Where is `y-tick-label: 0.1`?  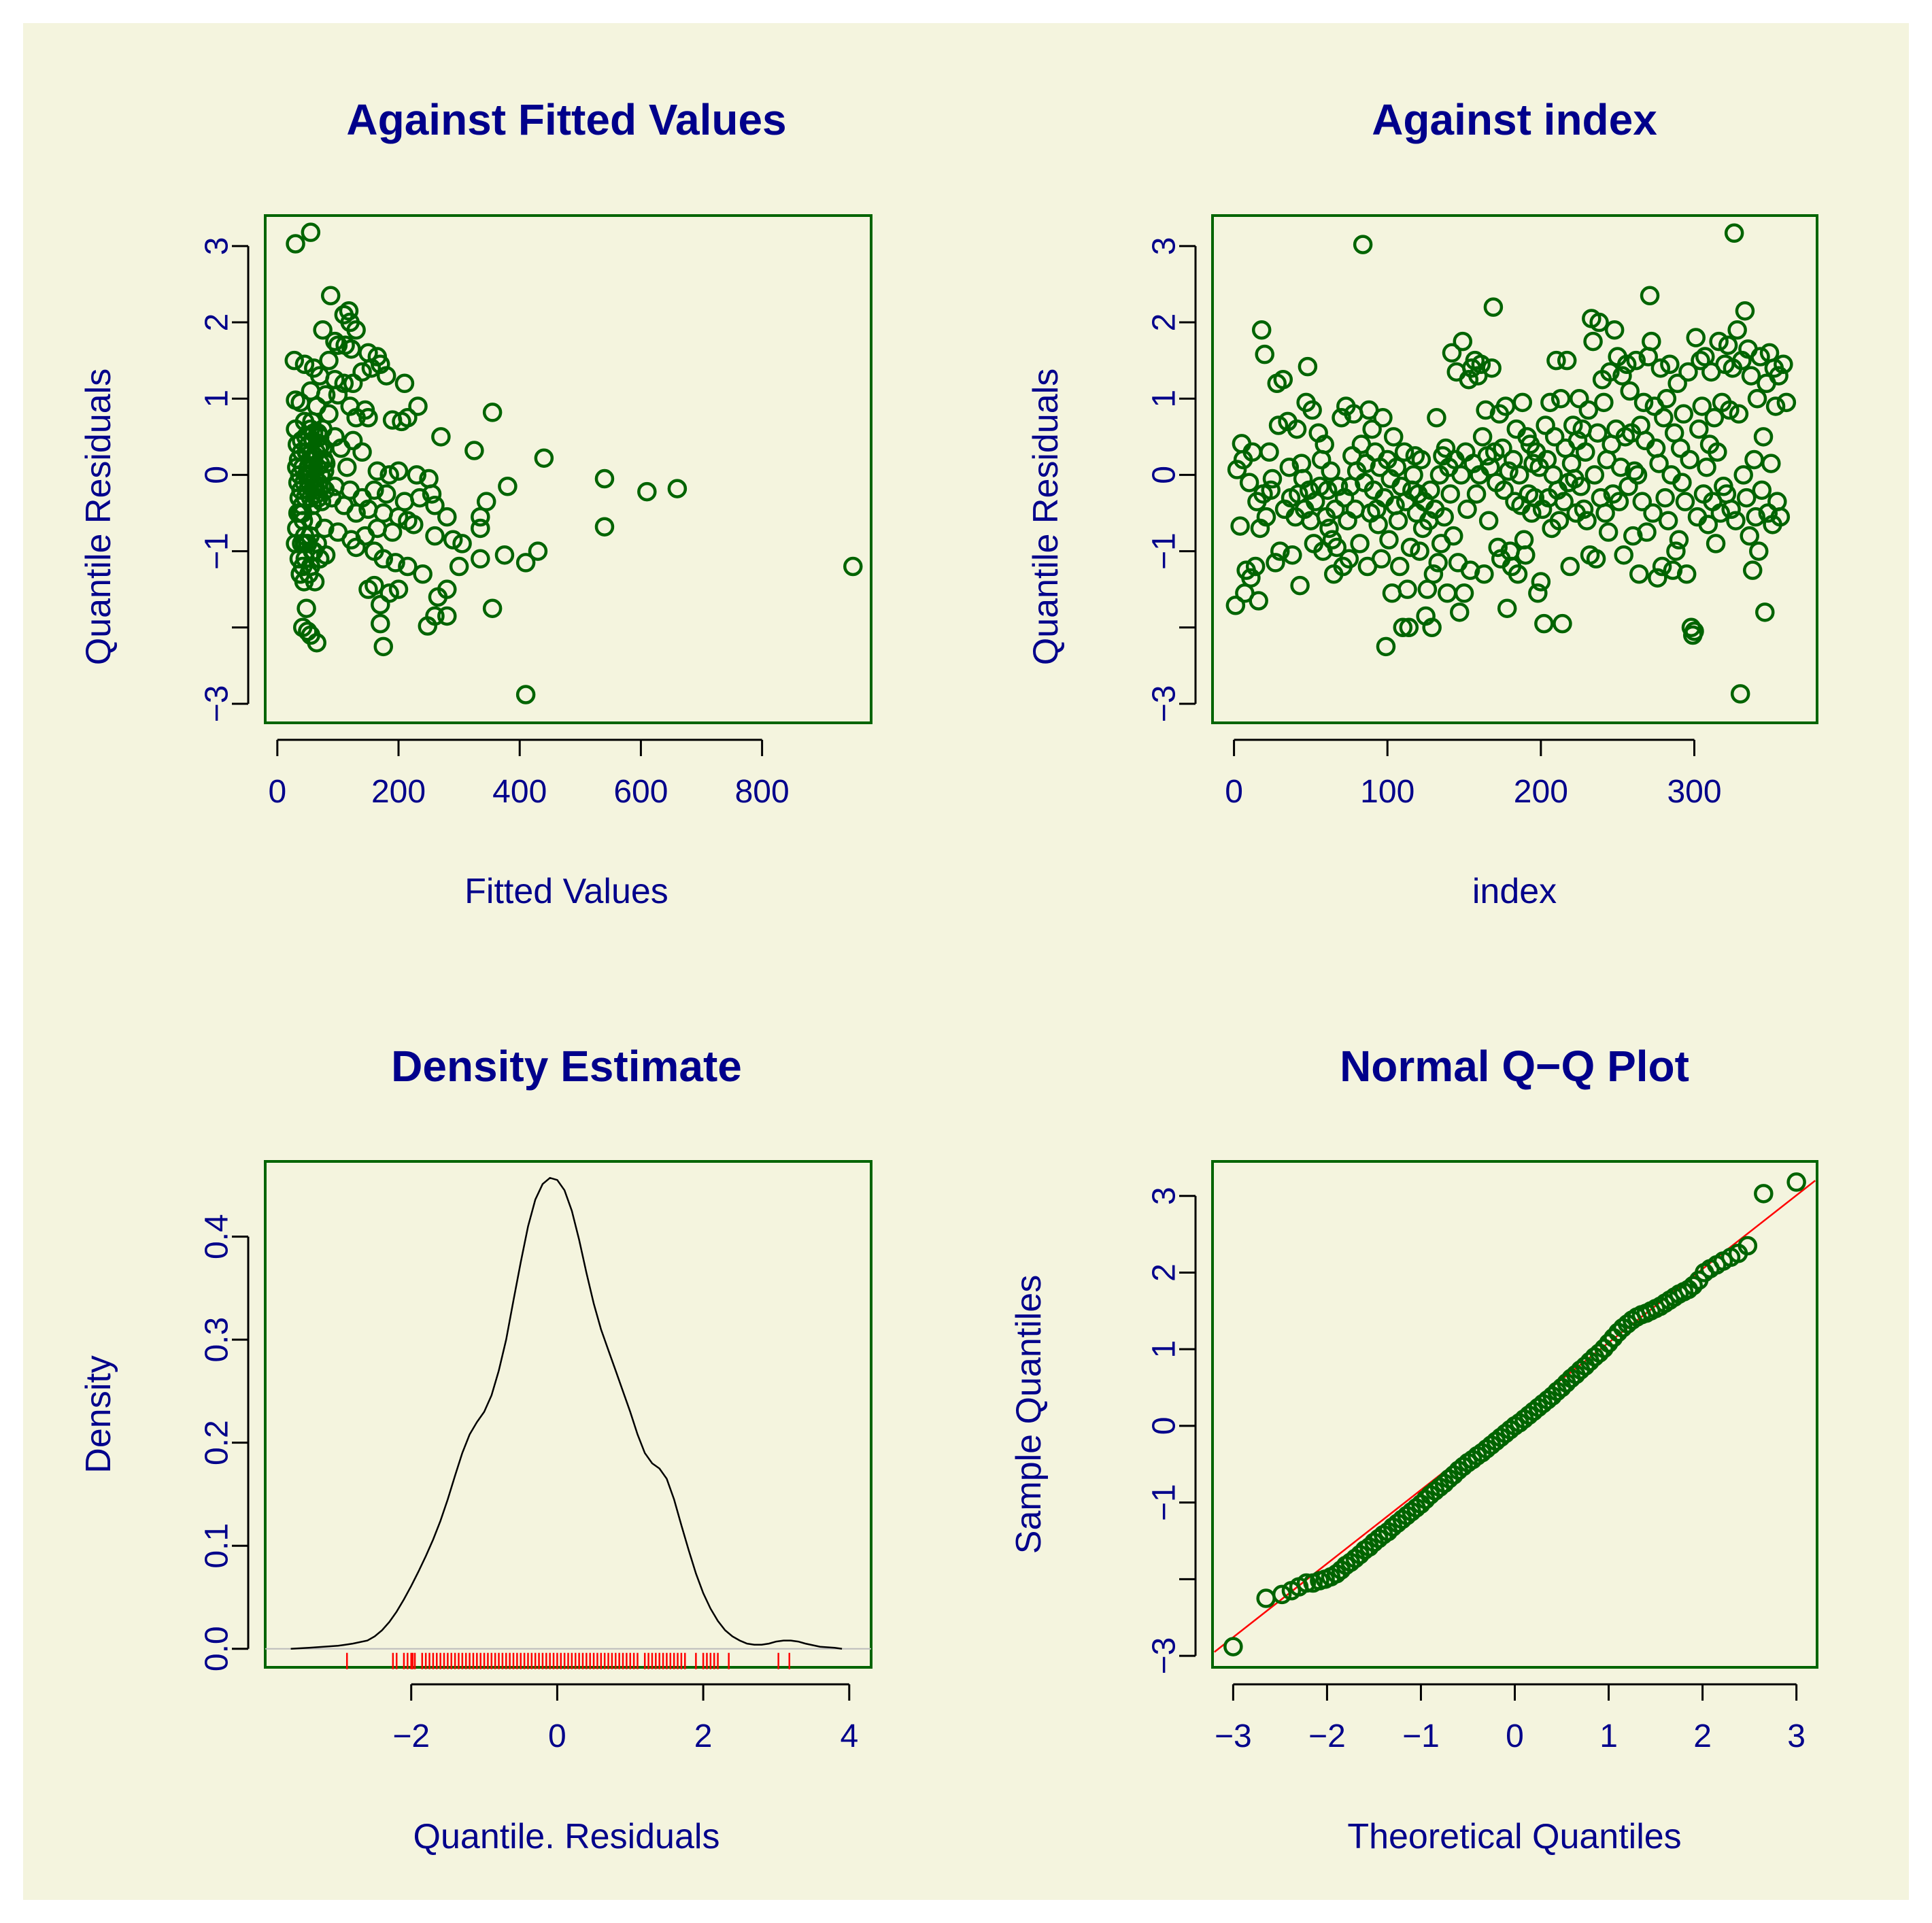 y-tick-label: 0.1 is located at coordinates (217, 1546).